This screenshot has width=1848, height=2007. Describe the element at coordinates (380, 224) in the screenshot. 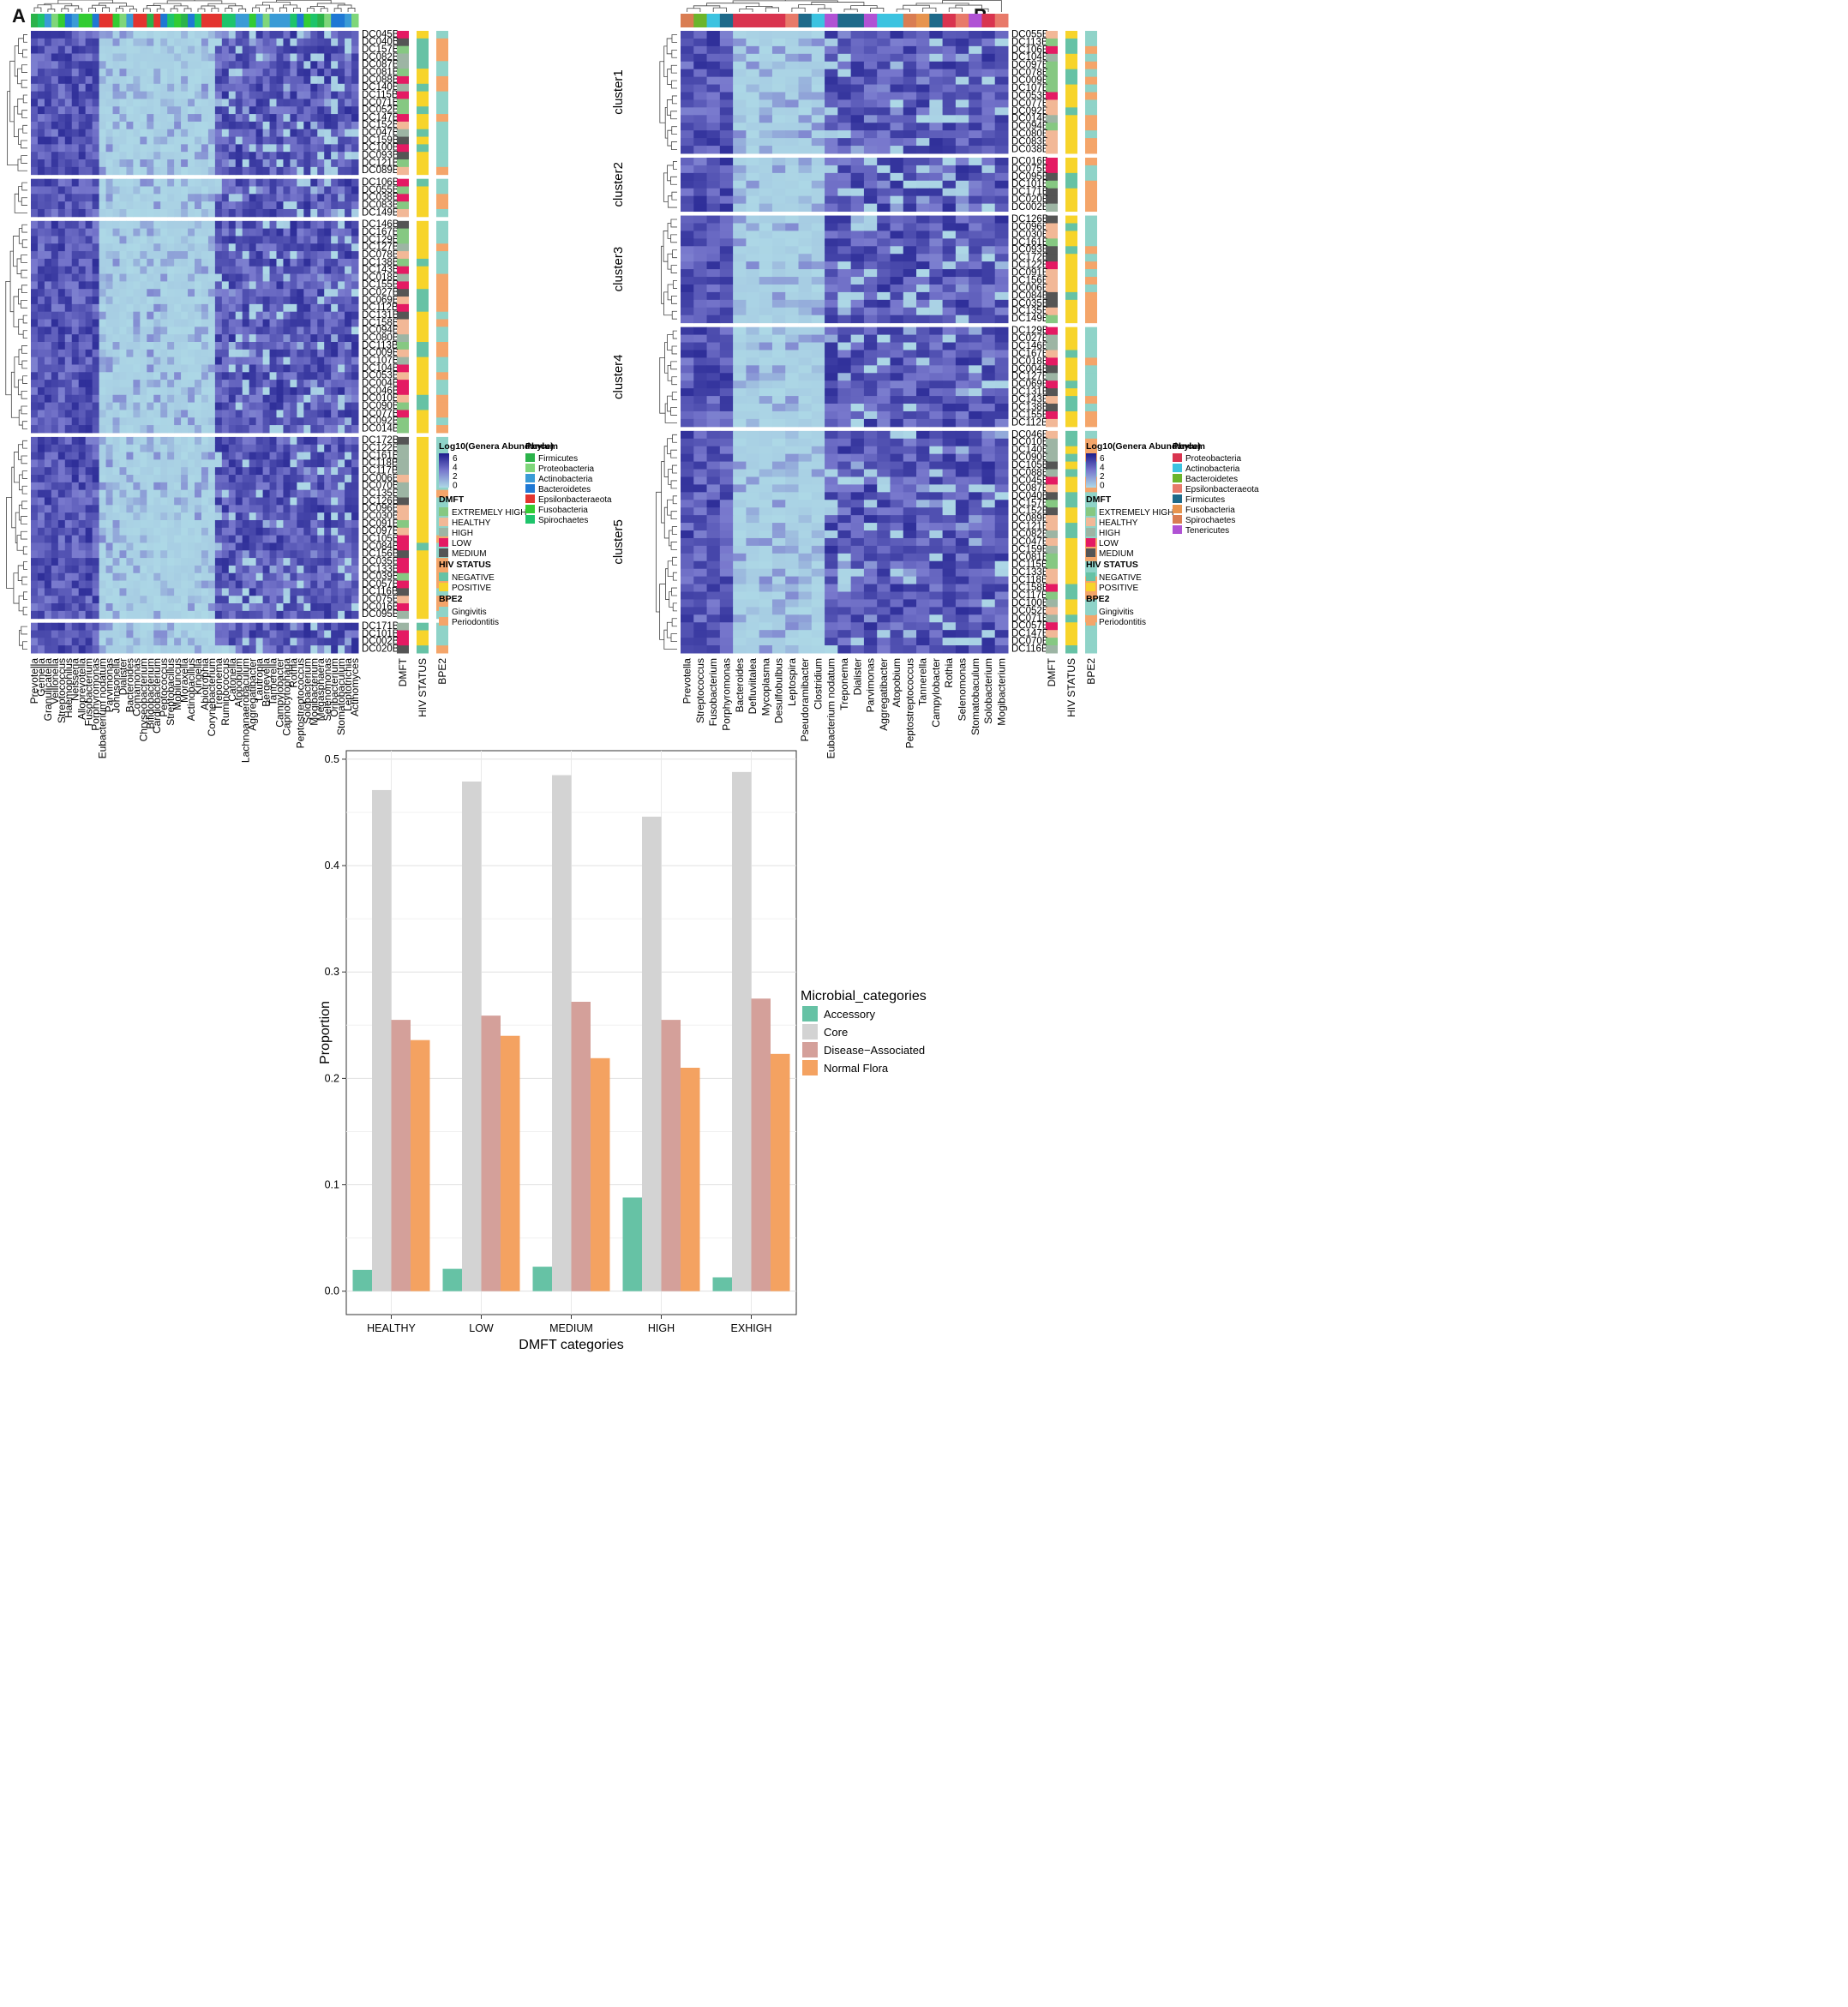

I see `row-label: DC146B` at that location.